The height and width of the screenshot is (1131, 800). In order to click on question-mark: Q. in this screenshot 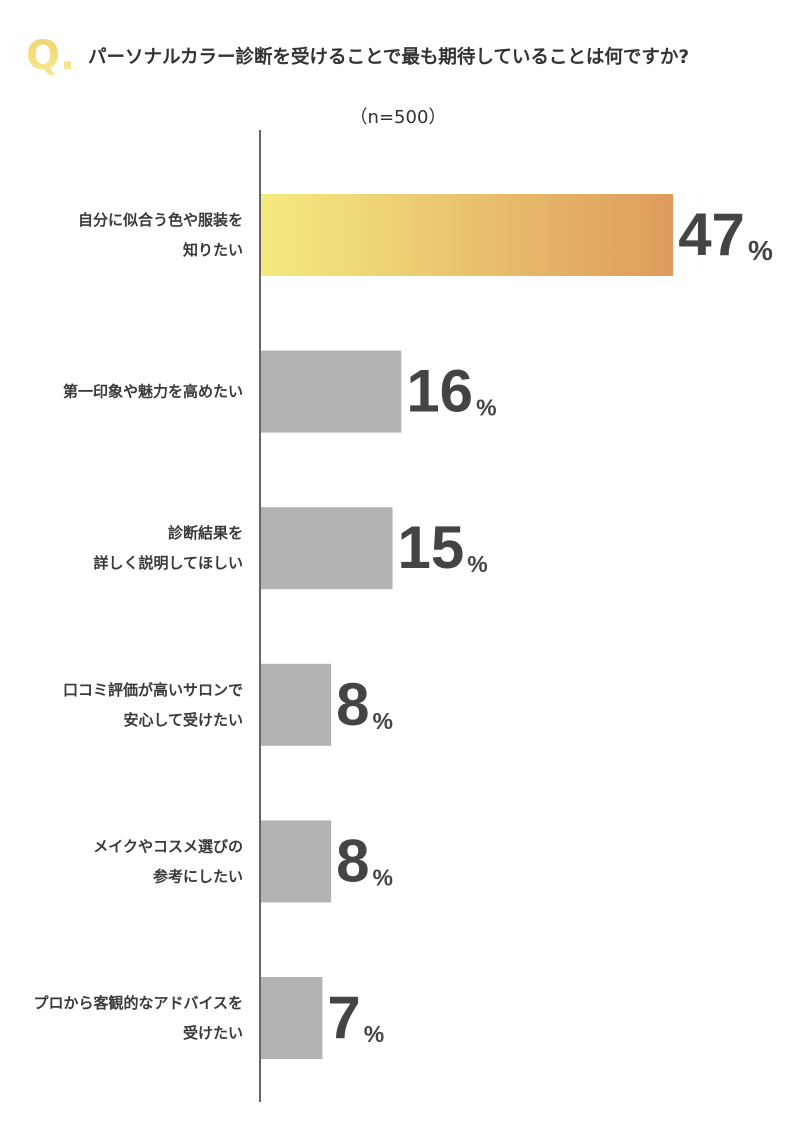, I will do `click(50, 56)`.